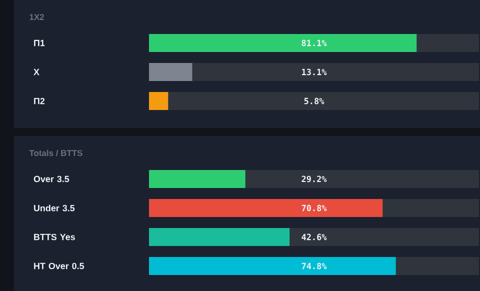  I want to click on text: 1X2, so click(37, 17).